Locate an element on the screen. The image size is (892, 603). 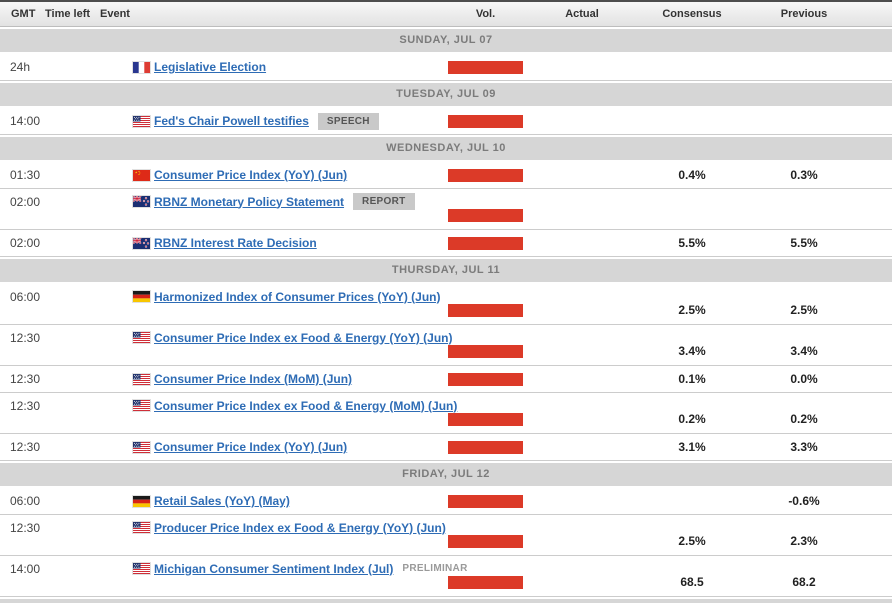
consensus-value: 0.1% is located at coordinates (692, 379).